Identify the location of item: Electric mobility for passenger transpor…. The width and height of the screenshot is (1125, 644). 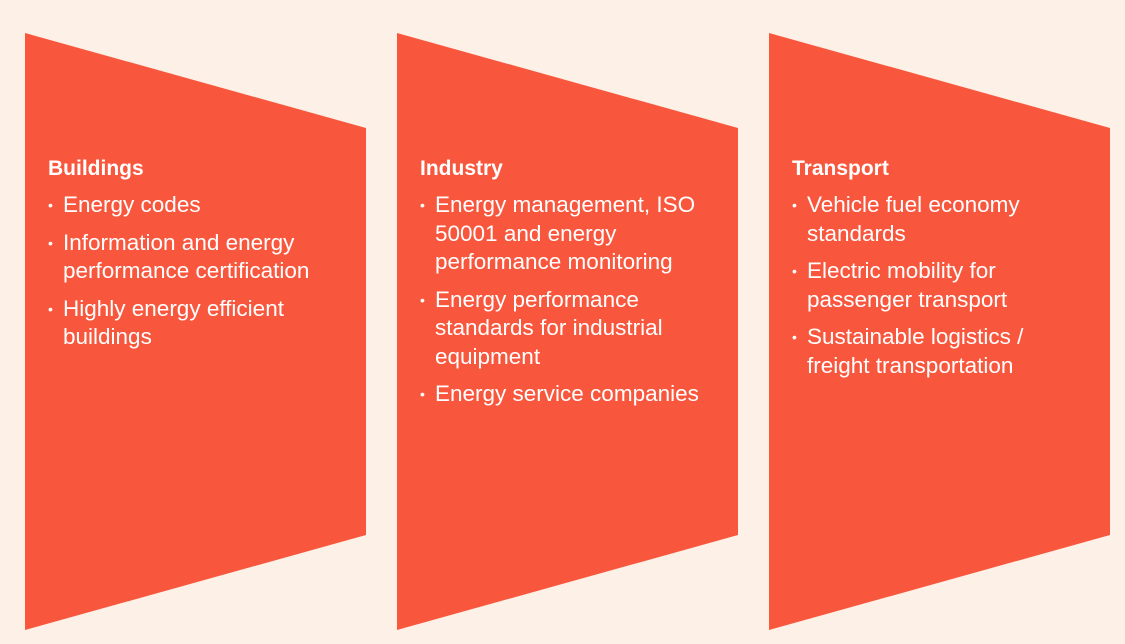
(934, 285).